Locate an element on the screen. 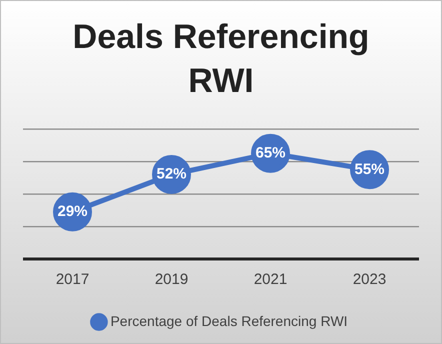 The image size is (442, 344). x-tick-label: 2023 is located at coordinates (369, 279).